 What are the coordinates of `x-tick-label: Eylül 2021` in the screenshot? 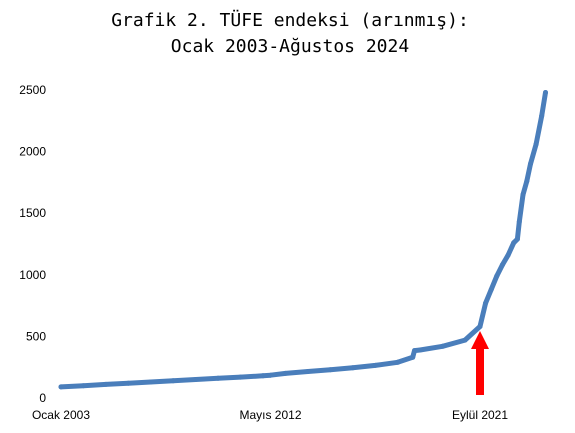 It's located at (480, 415).